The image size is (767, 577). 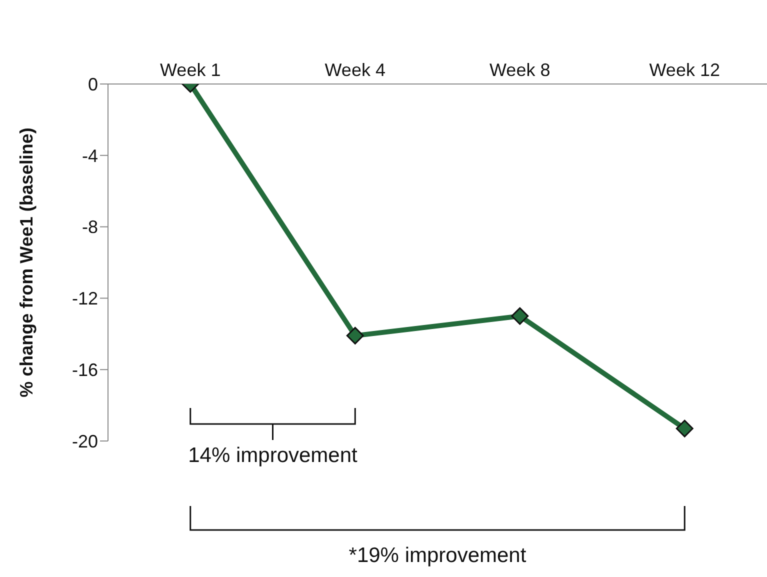 I want to click on y-tick-label: 0, so click(x=93, y=84).